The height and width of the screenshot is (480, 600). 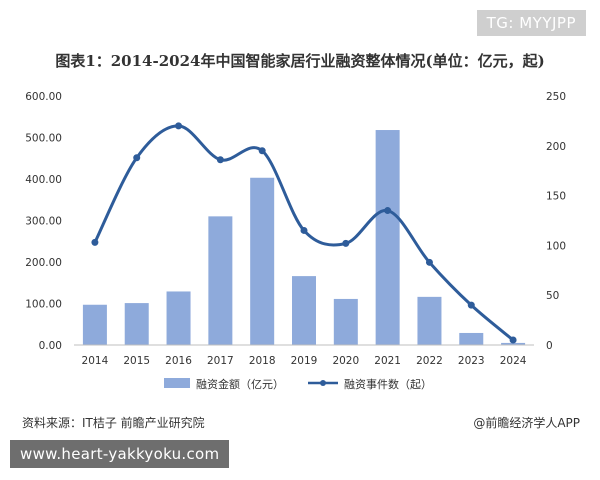 What do you see at coordinates (556, 221) in the screenshot?
I see `right-axis: 0 50 100 150 200 250` at bounding box center [556, 221].